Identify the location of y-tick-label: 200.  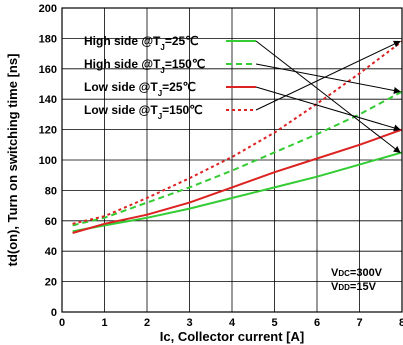
(48, 9).